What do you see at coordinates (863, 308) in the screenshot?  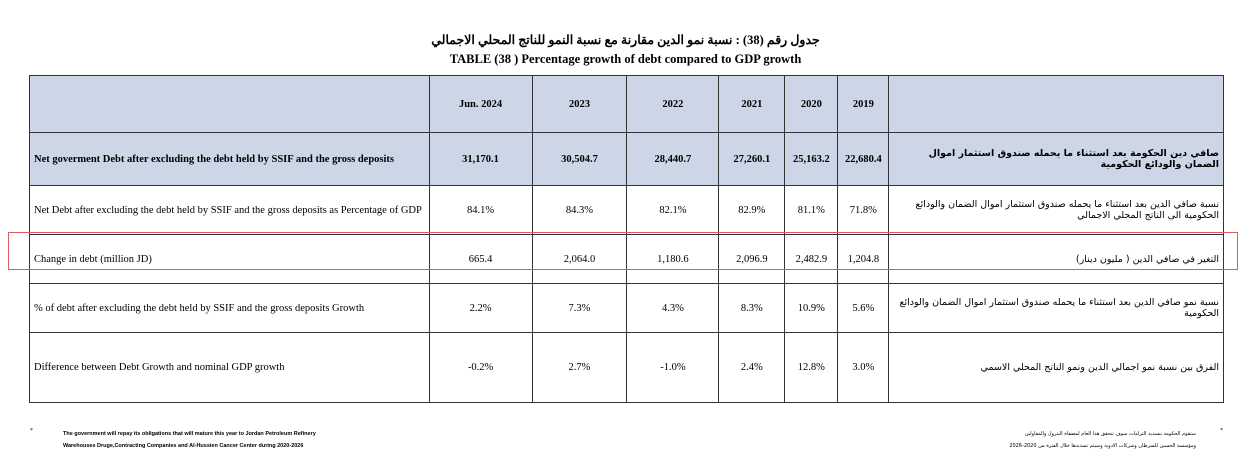 I see `cell-value: 5.6%` at bounding box center [863, 308].